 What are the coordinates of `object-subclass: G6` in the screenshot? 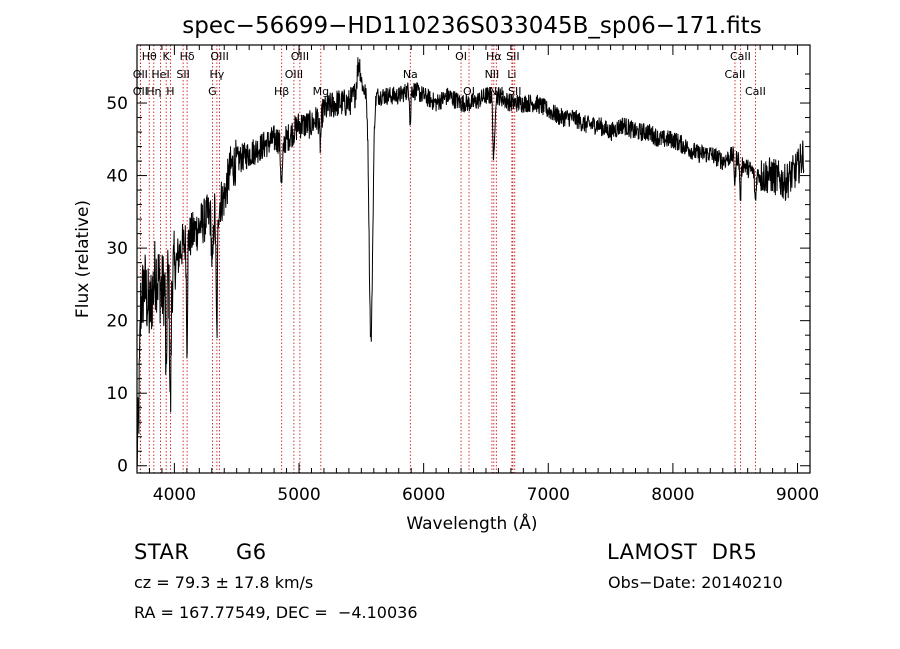 It's located at (251, 552).